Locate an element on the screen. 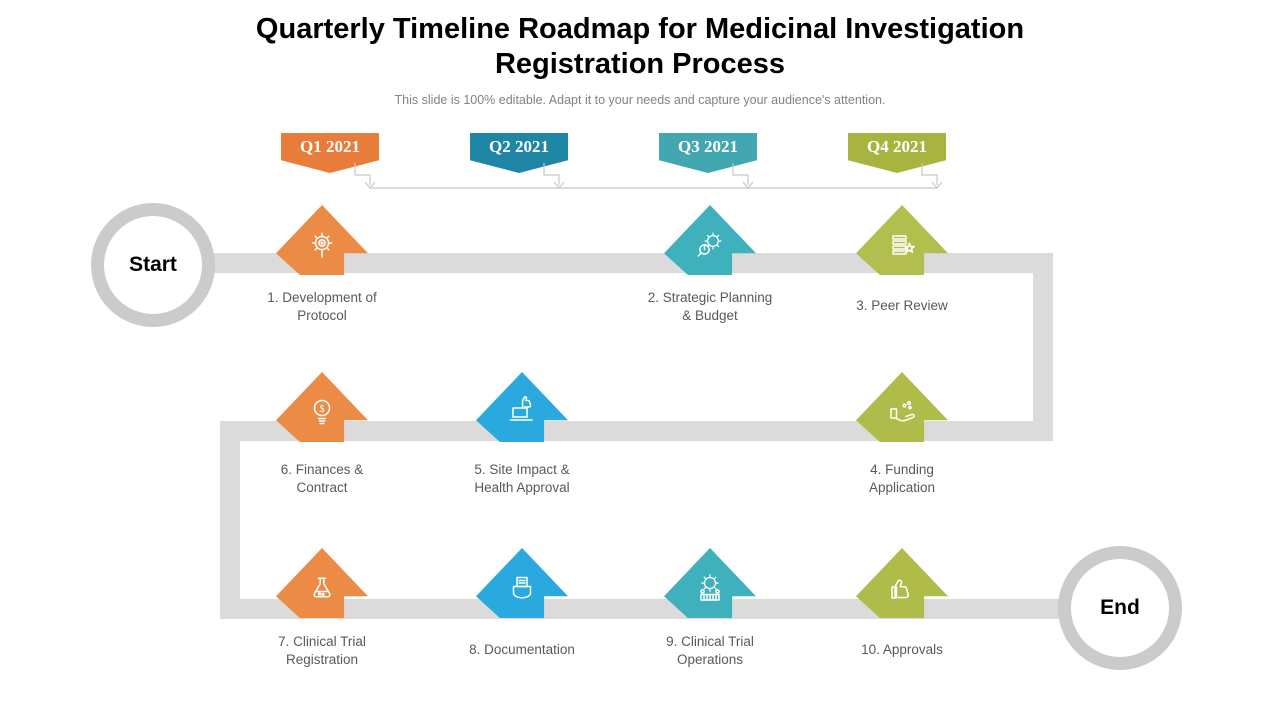  milestone-label-5: 5. Site Impact & Health Approval is located at coordinates (522, 478).